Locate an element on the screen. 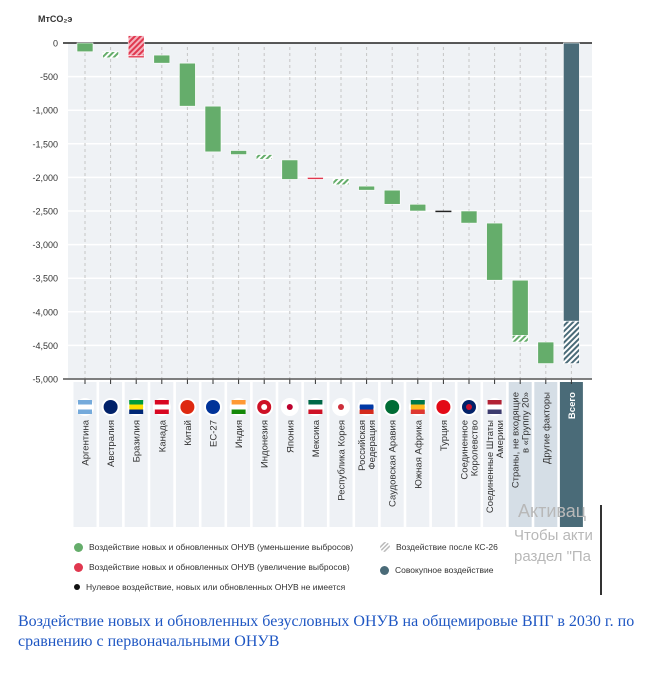 This screenshot has height=677, width=670. category-label: Бразилия is located at coordinates (137, 441).